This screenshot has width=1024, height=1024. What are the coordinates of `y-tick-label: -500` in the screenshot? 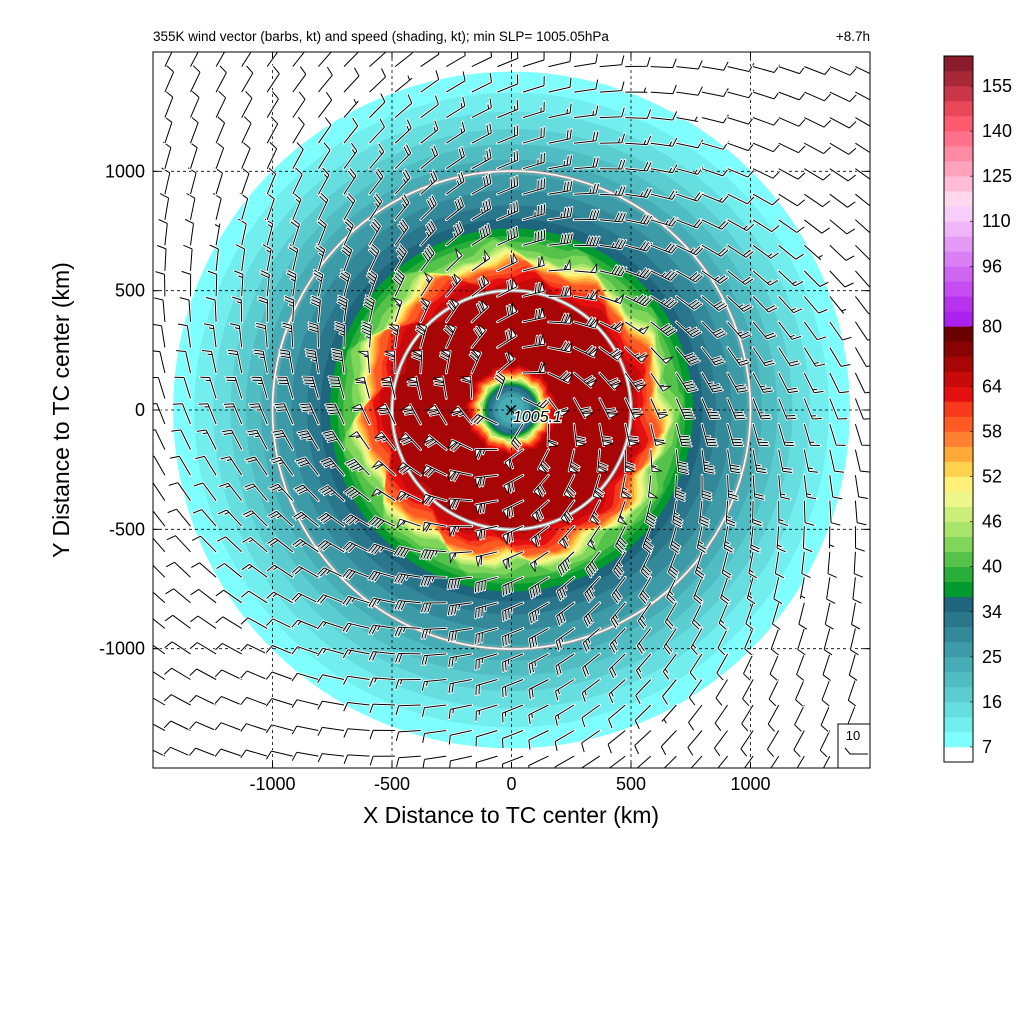 It's located at (127, 529).